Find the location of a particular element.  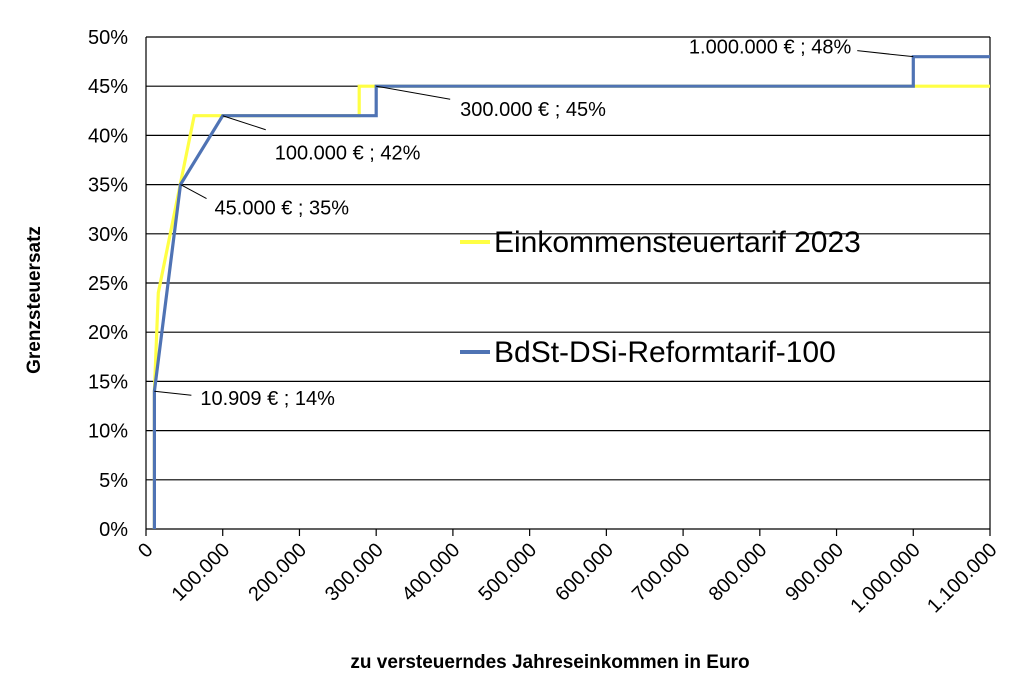

annotation-label: 100.000 € ; 42% is located at coordinates (348, 154).